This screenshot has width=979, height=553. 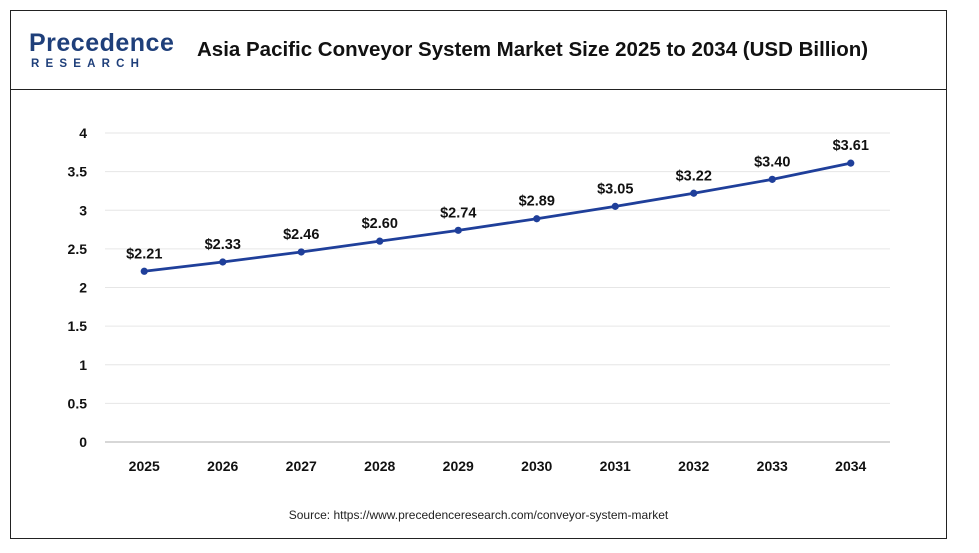 I want to click on y-tick-label: 2, so click(x=83, y=288).